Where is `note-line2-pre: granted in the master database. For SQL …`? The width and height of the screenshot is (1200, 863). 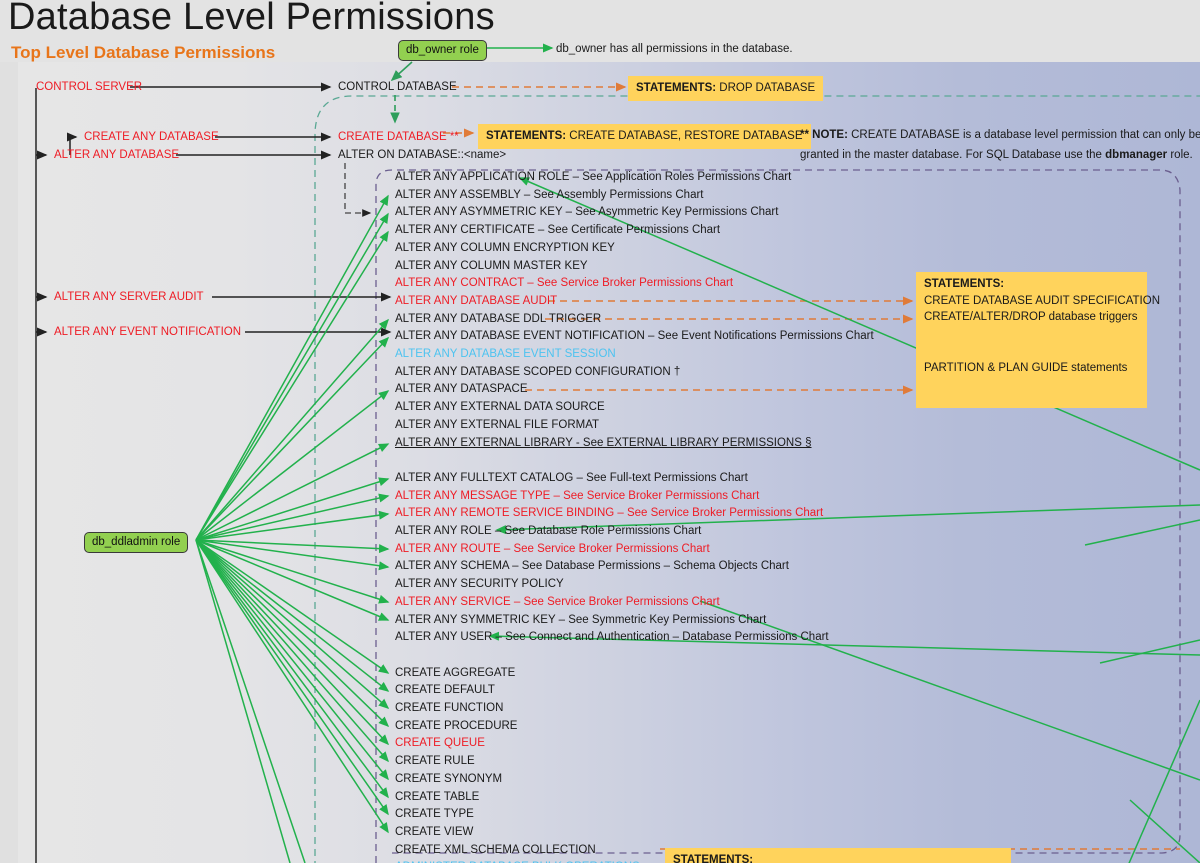
note-line2-pre: granted in the master database. For SQL … is located at coordinates (953, 155).